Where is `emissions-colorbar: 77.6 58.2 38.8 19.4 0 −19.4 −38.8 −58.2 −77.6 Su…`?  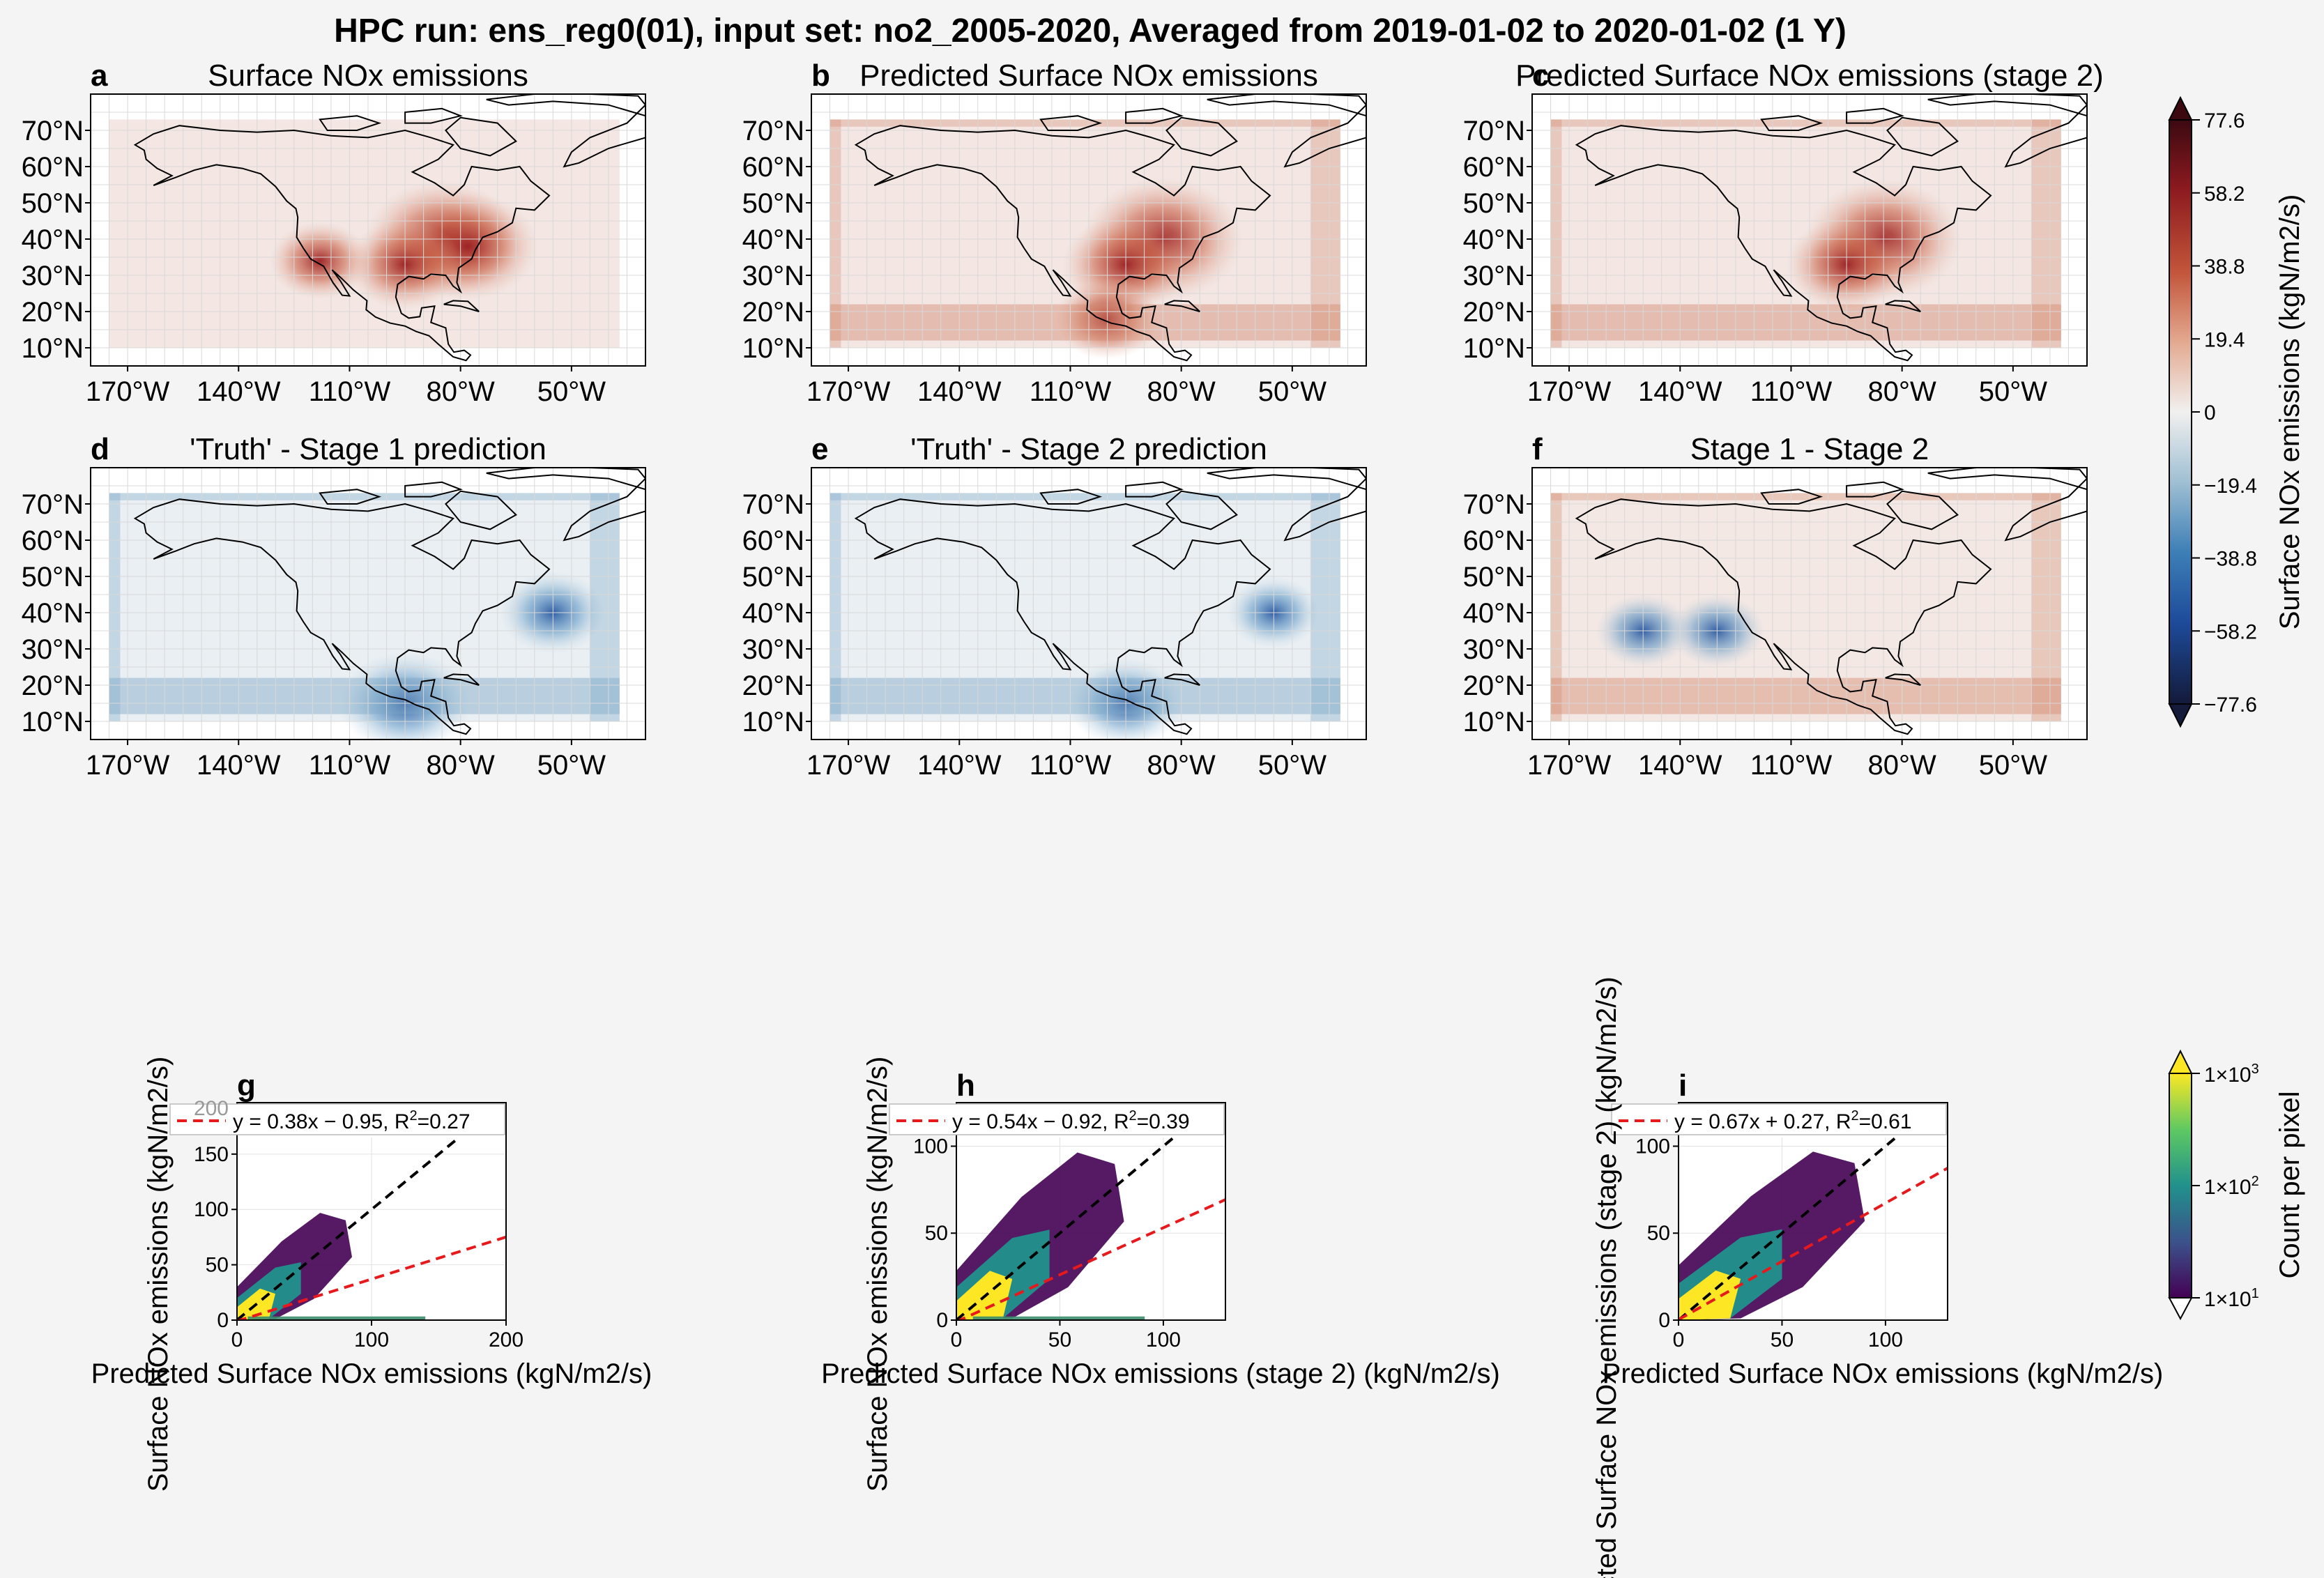 emissions-colorbar: 77.6 58.2 38.8 19.4 0 −19.4 −38.8 −58.2 −77.6 Su… is located at coordinates (2237, 411).